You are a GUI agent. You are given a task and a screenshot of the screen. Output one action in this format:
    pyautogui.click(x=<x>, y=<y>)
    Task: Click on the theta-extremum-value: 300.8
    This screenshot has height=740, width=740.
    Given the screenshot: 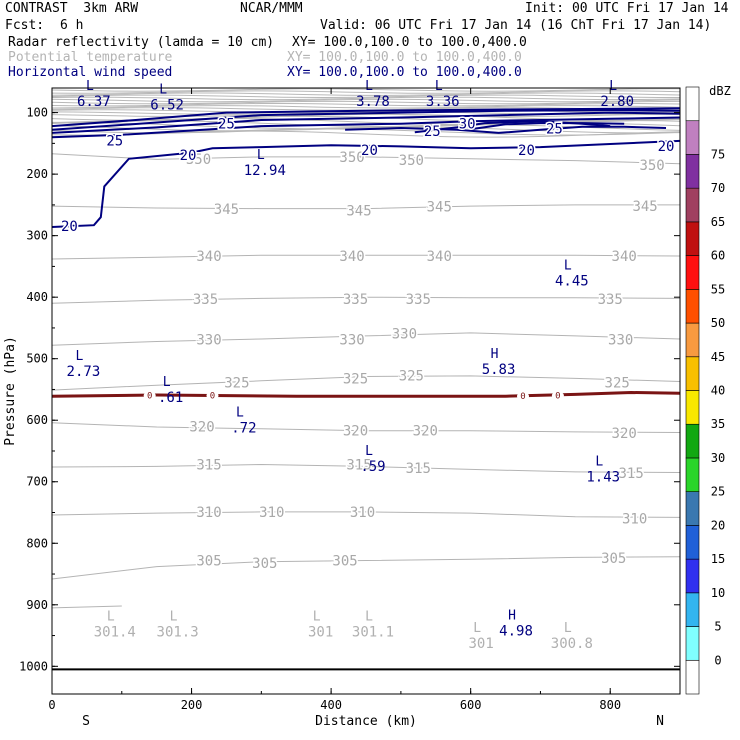 What is the action you would take?
    pyautogui.click(x=572, y=644)
    